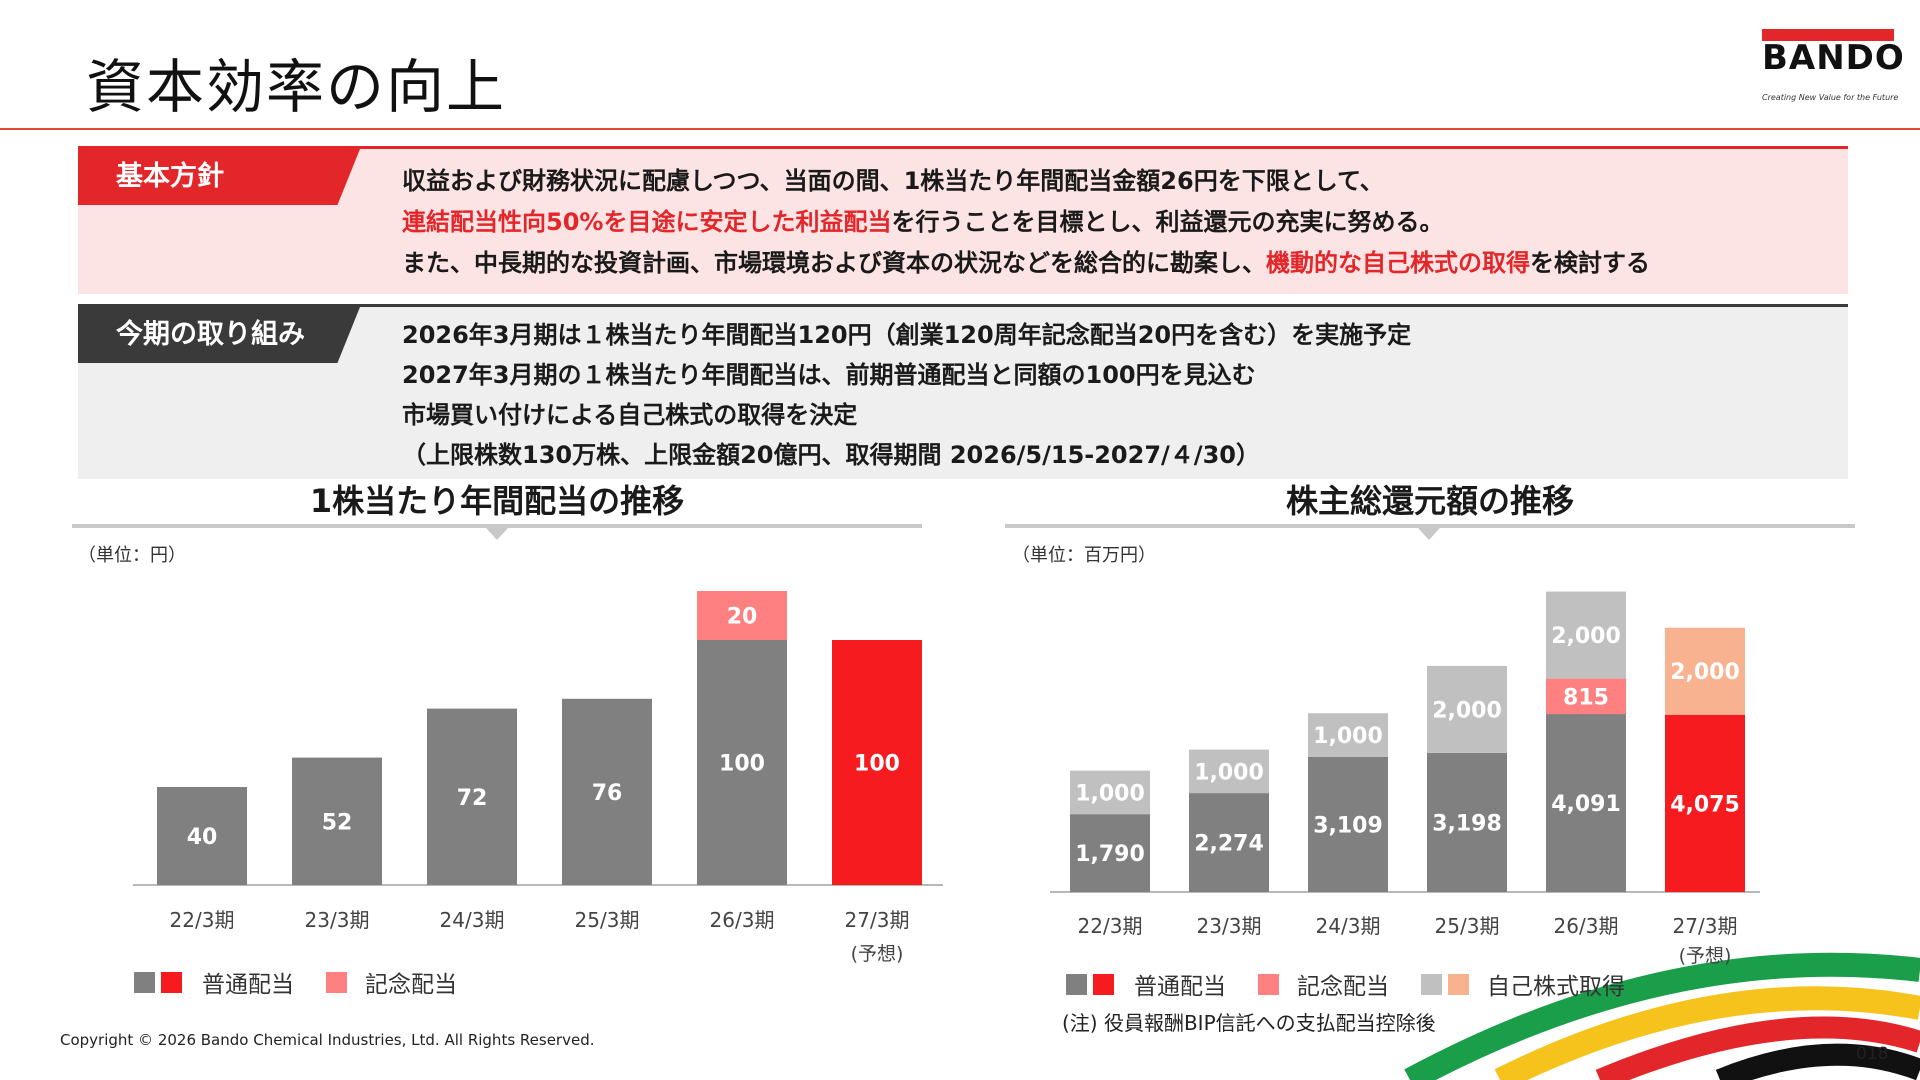 The height and width of the screenshot is (1080, 1920). I want to click on label-regular-1: 2,274, so click(1229, 844).